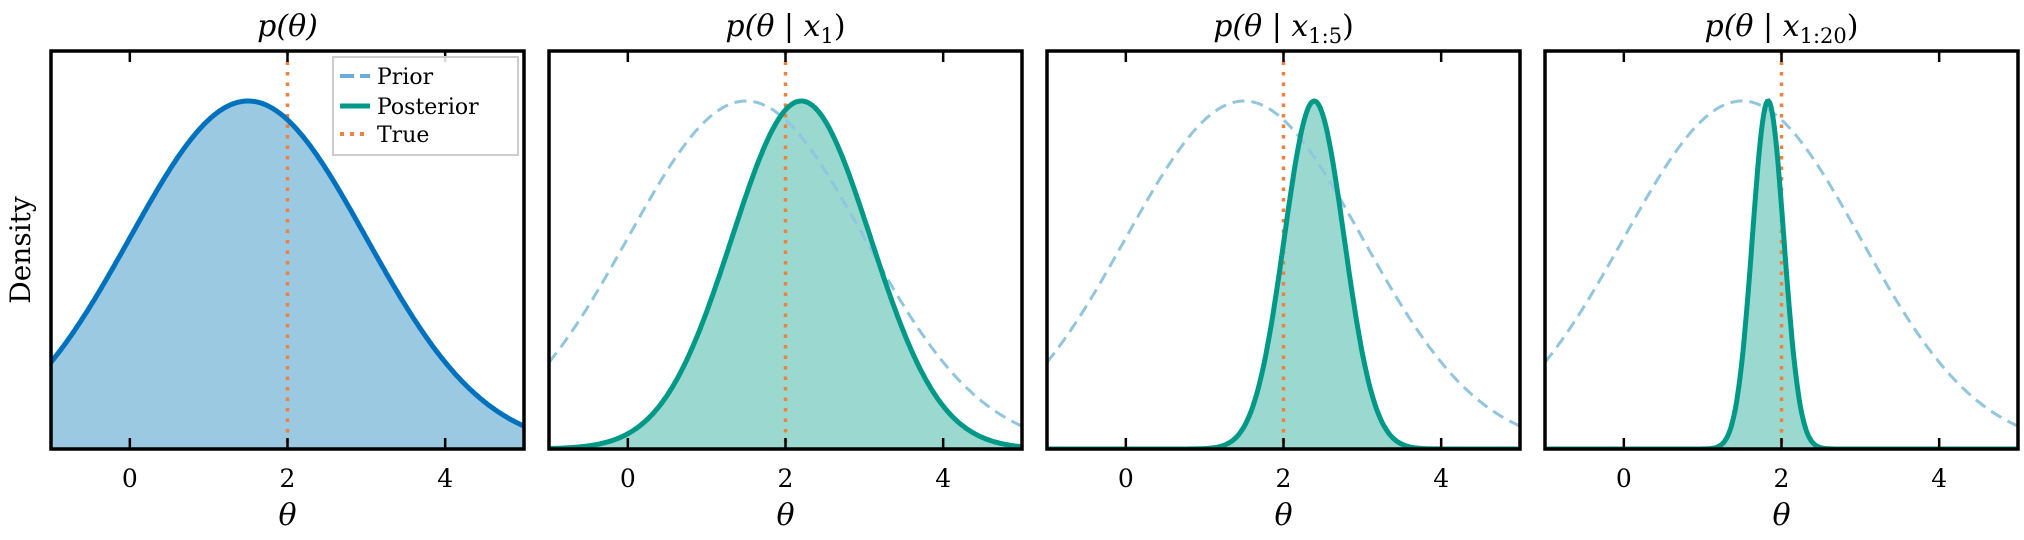 This screenshot has height=540, width=2024. I want to click on legend-posterior: Posterior, so click(409, 107).